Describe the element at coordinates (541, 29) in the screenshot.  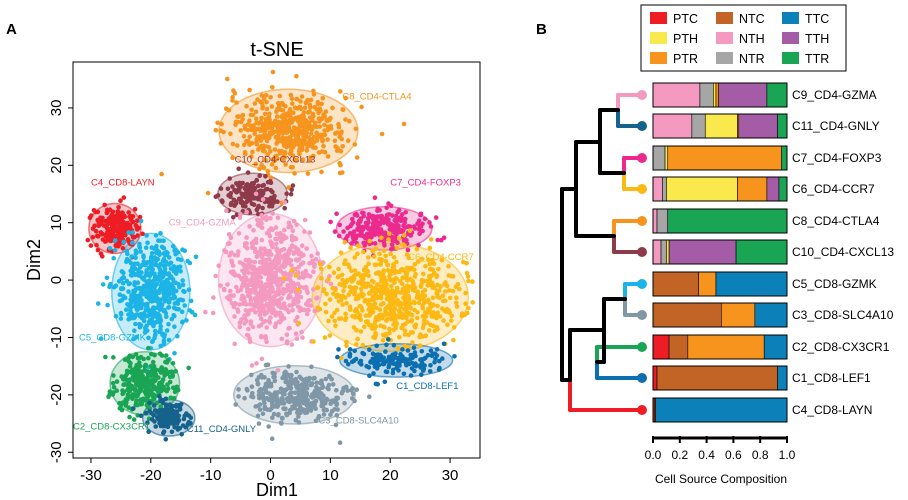
I see `panel-label-b: B` at that location.